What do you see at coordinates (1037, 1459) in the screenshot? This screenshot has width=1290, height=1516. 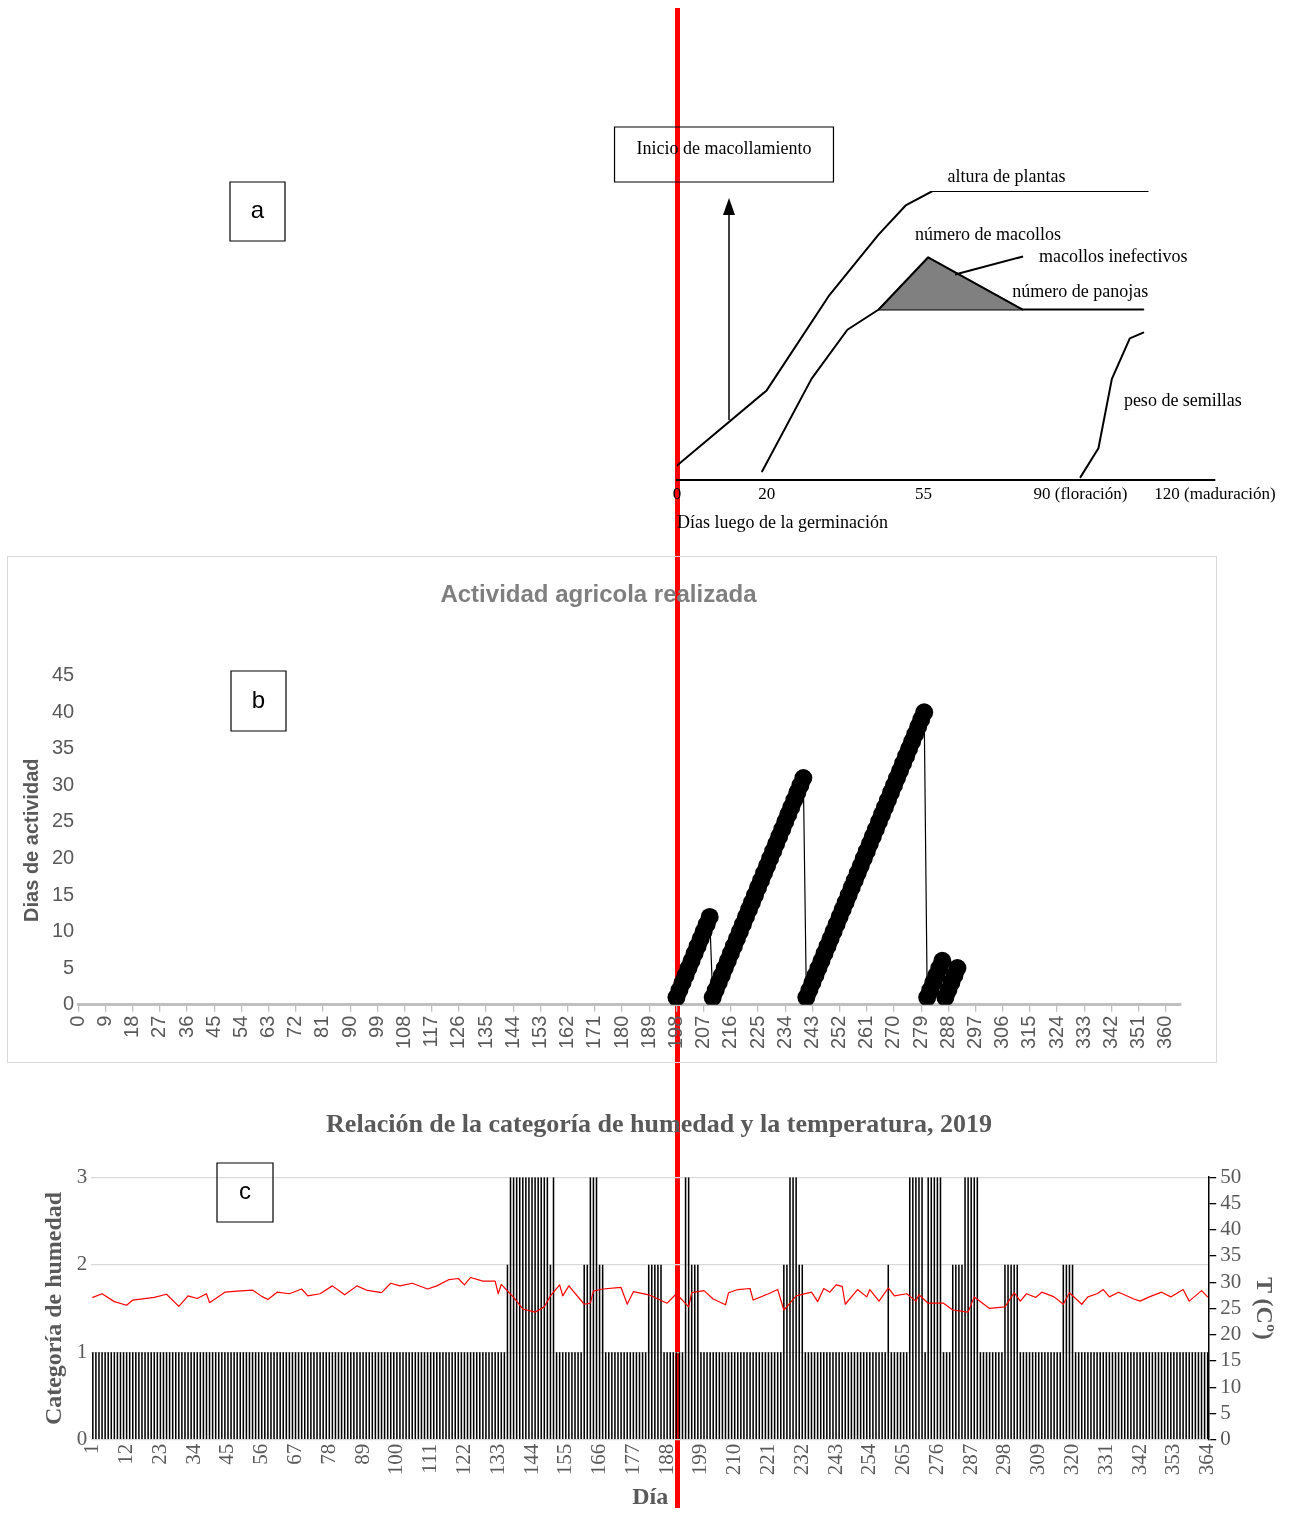 I see `x-tick-label: 309` at bounding box center [1037, 1459].